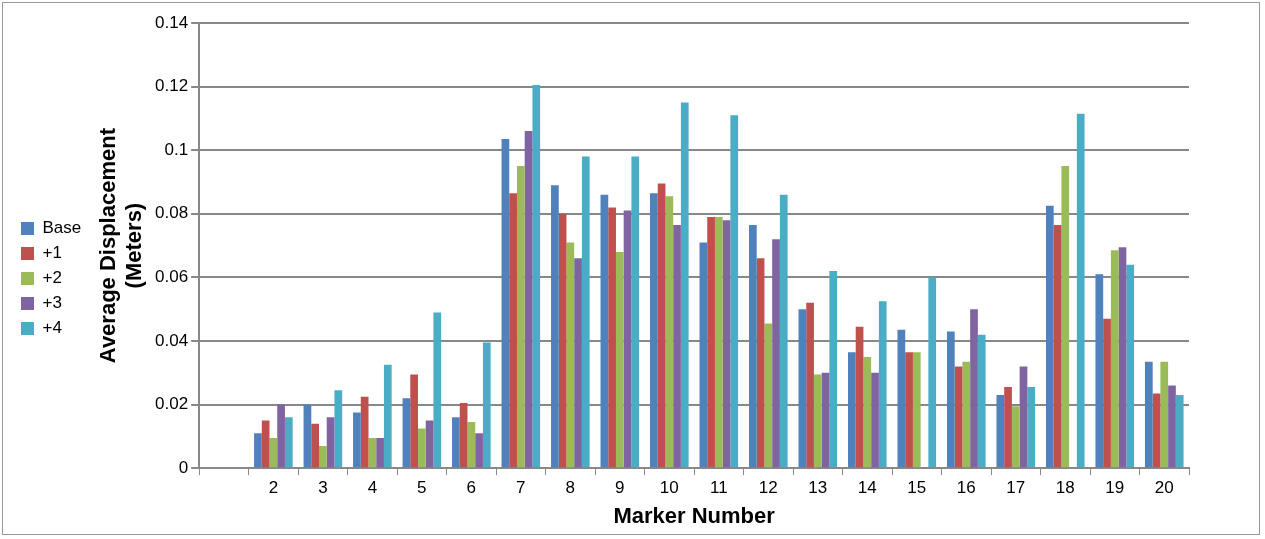 The width and height of the screenshot is (1265, 539). What do you see at coordinates (52, 278) in the screenshot?
I see `legend-label: +2` at bounding box center [52, 278].